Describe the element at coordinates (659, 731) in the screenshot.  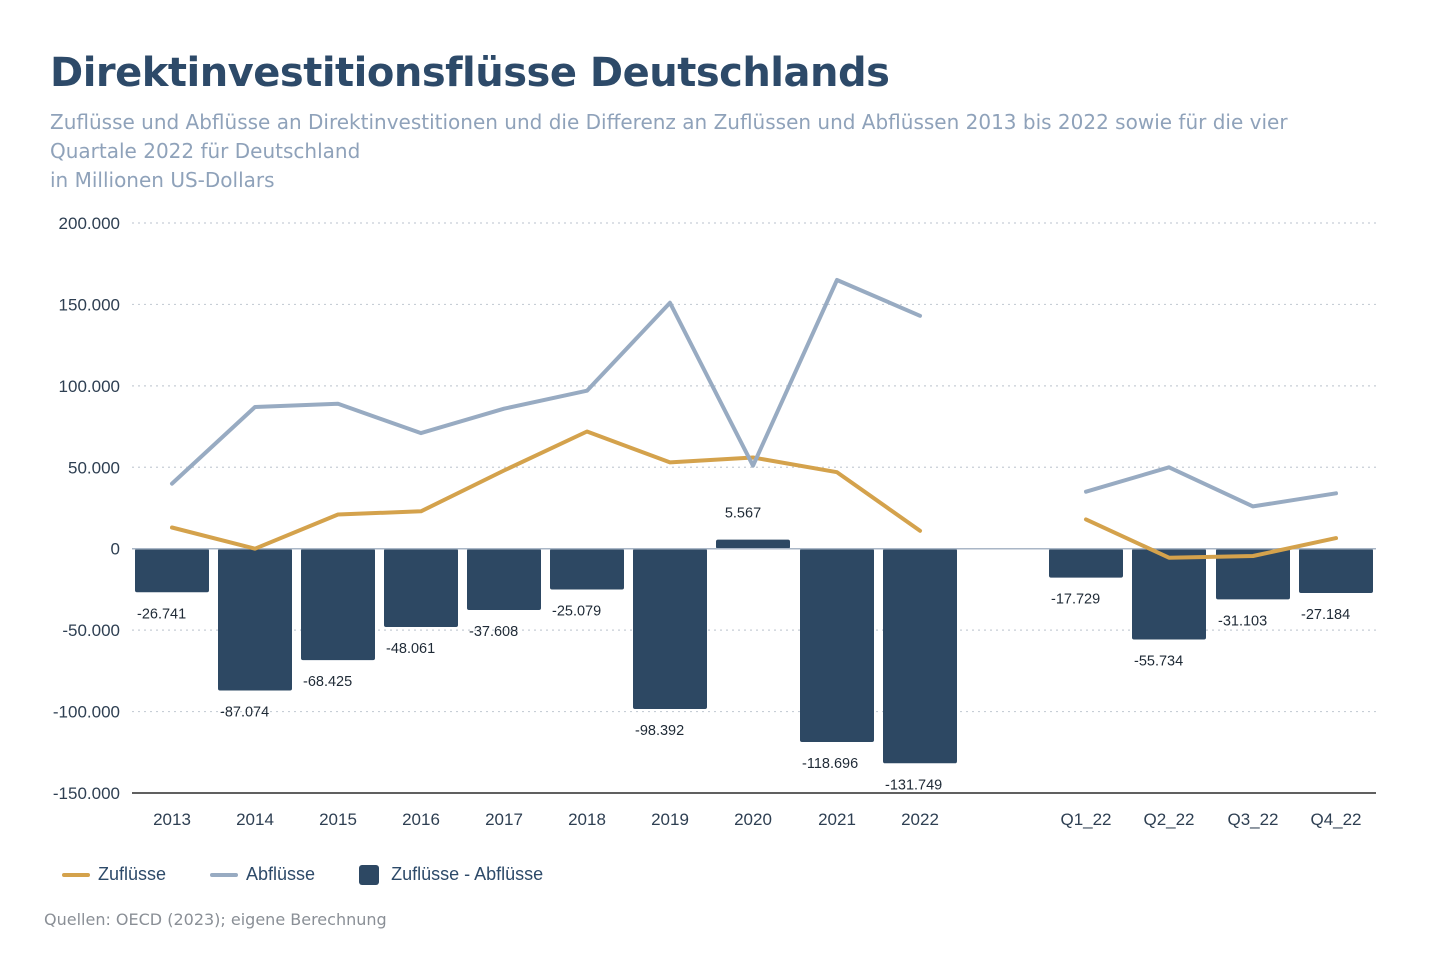
I see `bar-data-label: -98.392` at that location.